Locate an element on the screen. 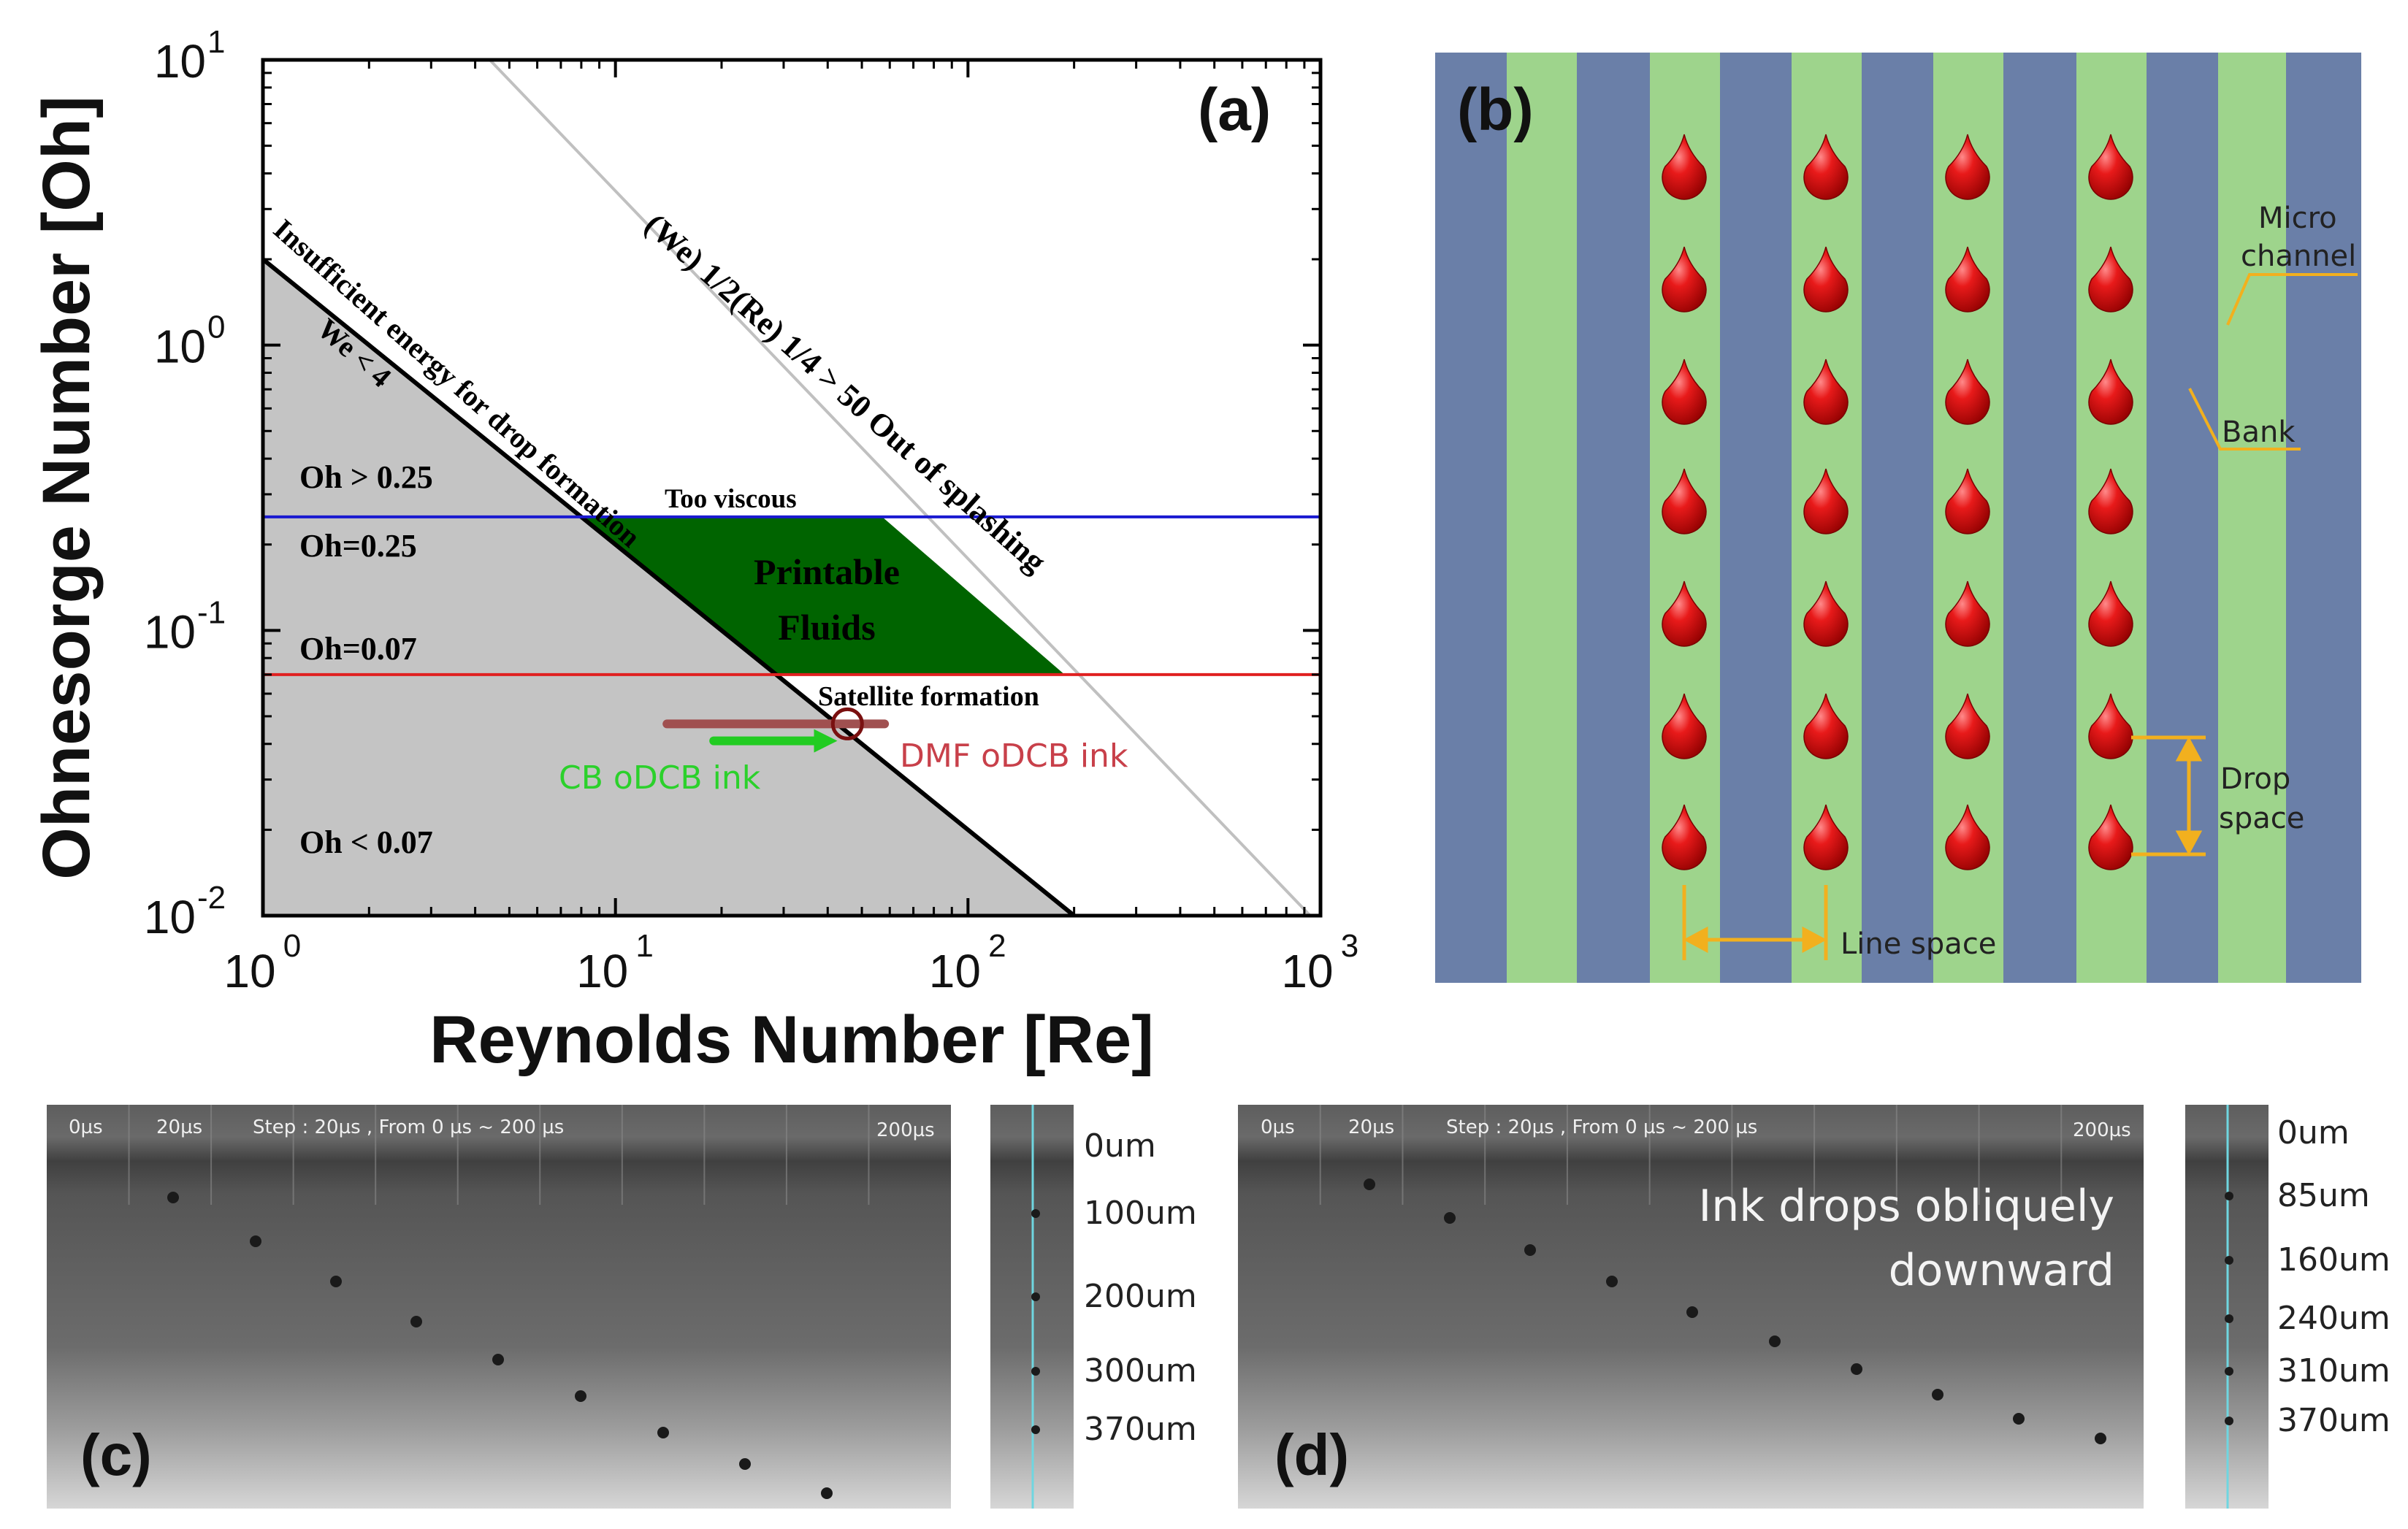  photo-c-time-start: 0µs is located at coordinates (86, 1127).